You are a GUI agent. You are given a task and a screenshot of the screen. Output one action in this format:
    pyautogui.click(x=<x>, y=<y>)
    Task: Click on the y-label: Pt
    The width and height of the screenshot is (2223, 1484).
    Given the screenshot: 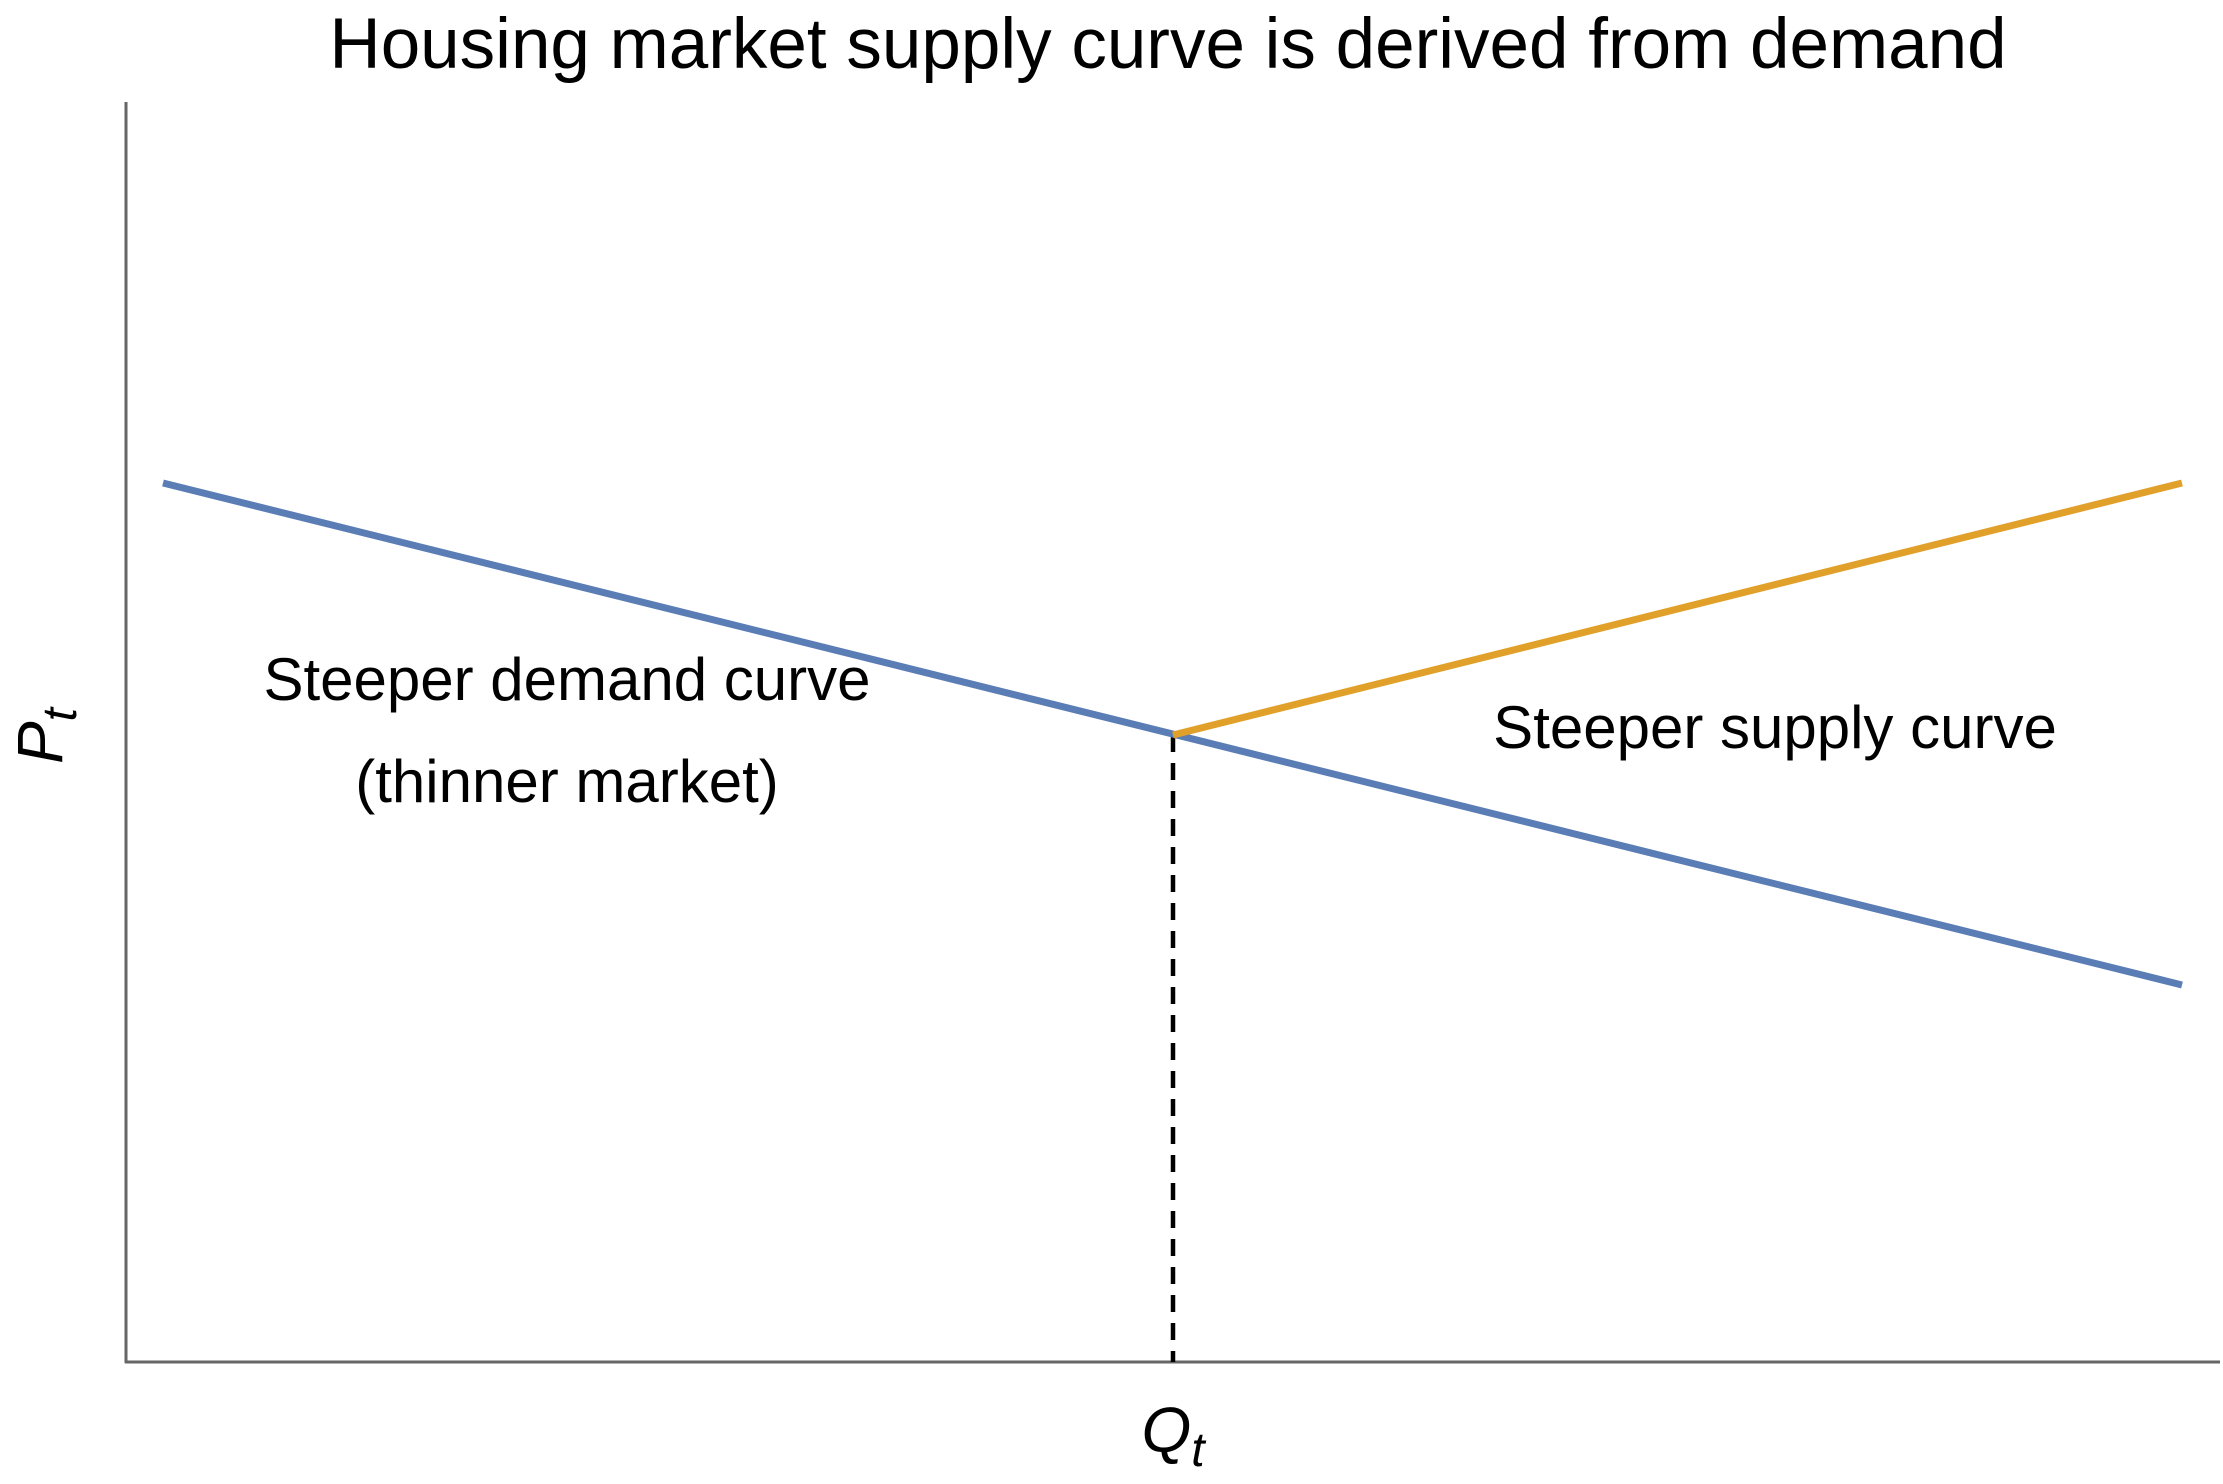 What is the action you would take?
    pyautogui.click(x=45, y=735)
    